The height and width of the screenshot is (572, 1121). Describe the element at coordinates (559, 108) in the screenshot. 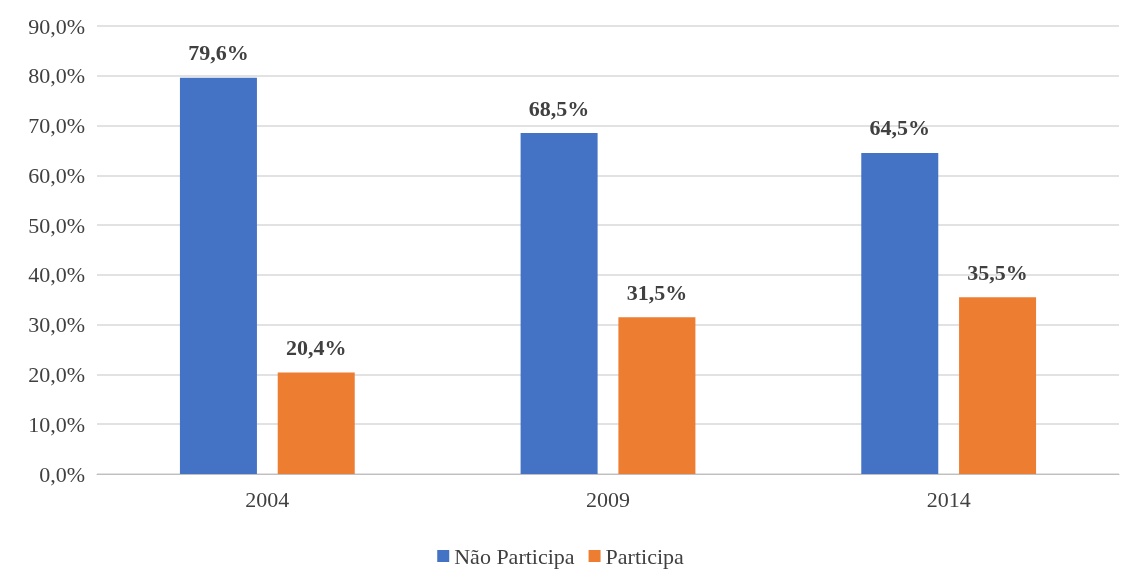

I see `data-label: 68,5%` at that location.